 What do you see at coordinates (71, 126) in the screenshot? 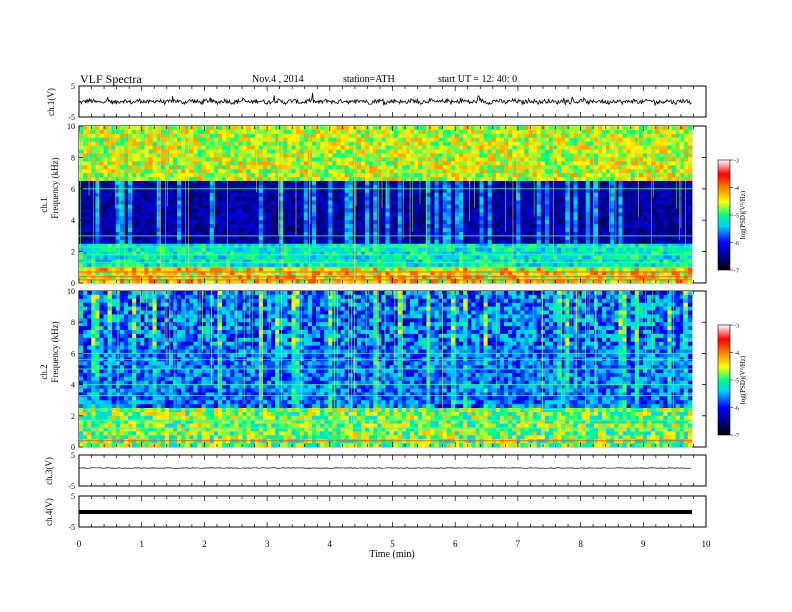
I see `ch1-spectrogram-ytick-label: 10` at bounding box center [71, 126].